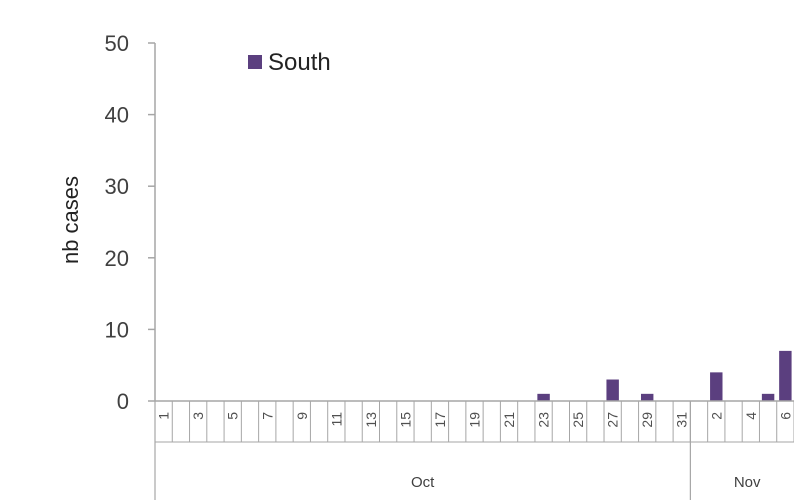 This screenshot has height=500, width=794. I want to click on legend-swatch-south, so click(255, 62).